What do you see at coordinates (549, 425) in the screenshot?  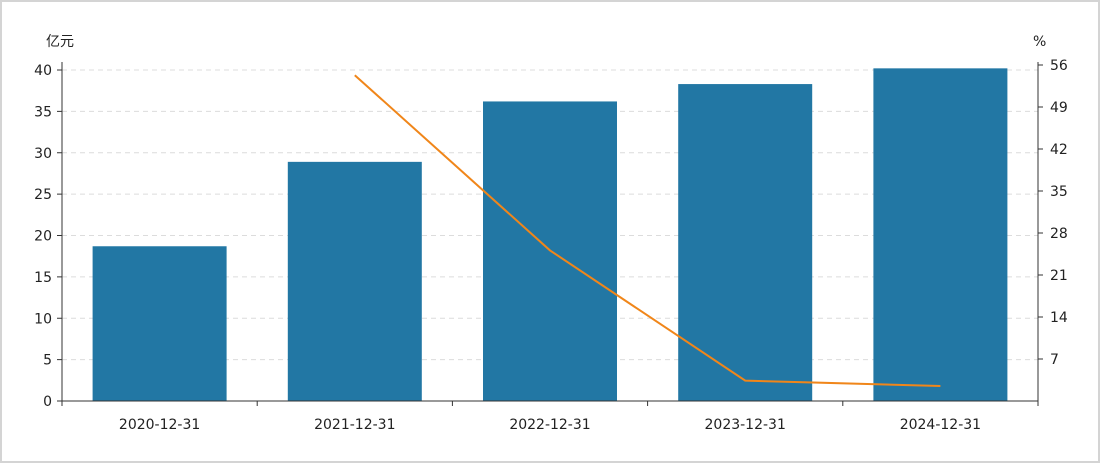 I see `x-axis-tick-label: 2022-12-31` at bounding box center [549, 425].